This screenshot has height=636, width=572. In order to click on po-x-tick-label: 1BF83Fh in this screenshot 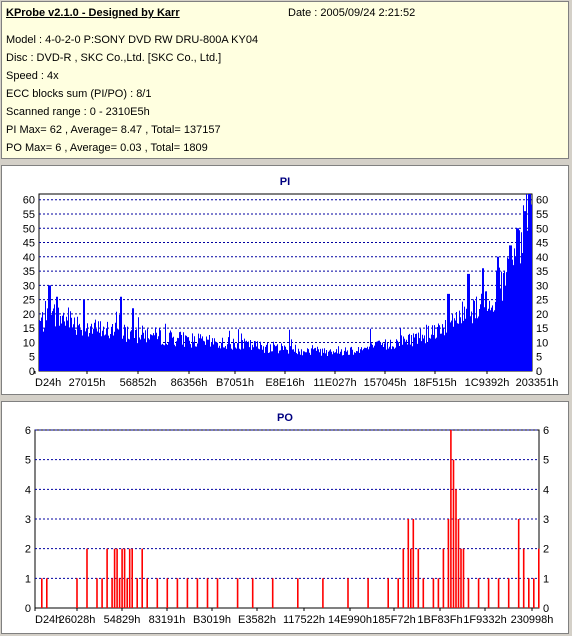, I will do `click(439, 620)`.